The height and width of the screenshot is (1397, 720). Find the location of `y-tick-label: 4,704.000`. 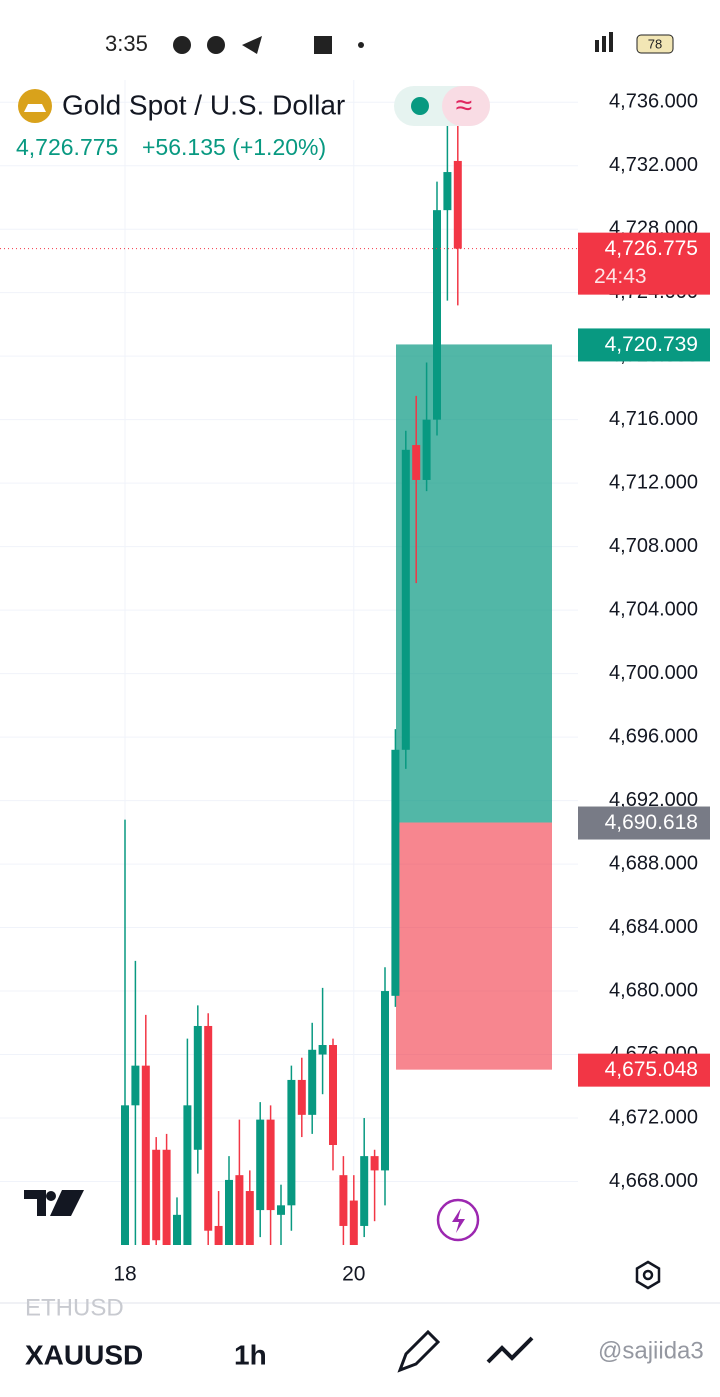

y-tick-label: 4,704.000 is located at coordinates (653, 609).